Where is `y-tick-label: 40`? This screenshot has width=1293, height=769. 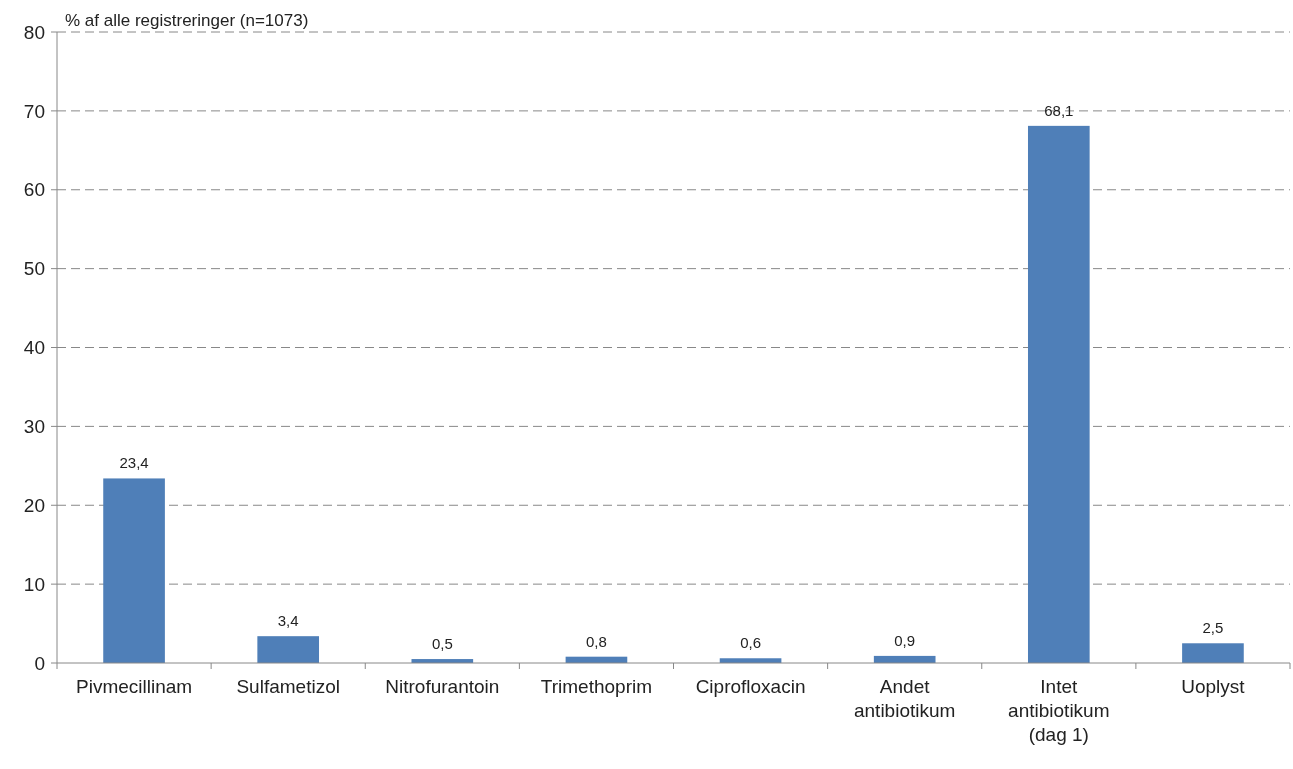 y-tick-label: 40 is located at coordinates (34, 348).